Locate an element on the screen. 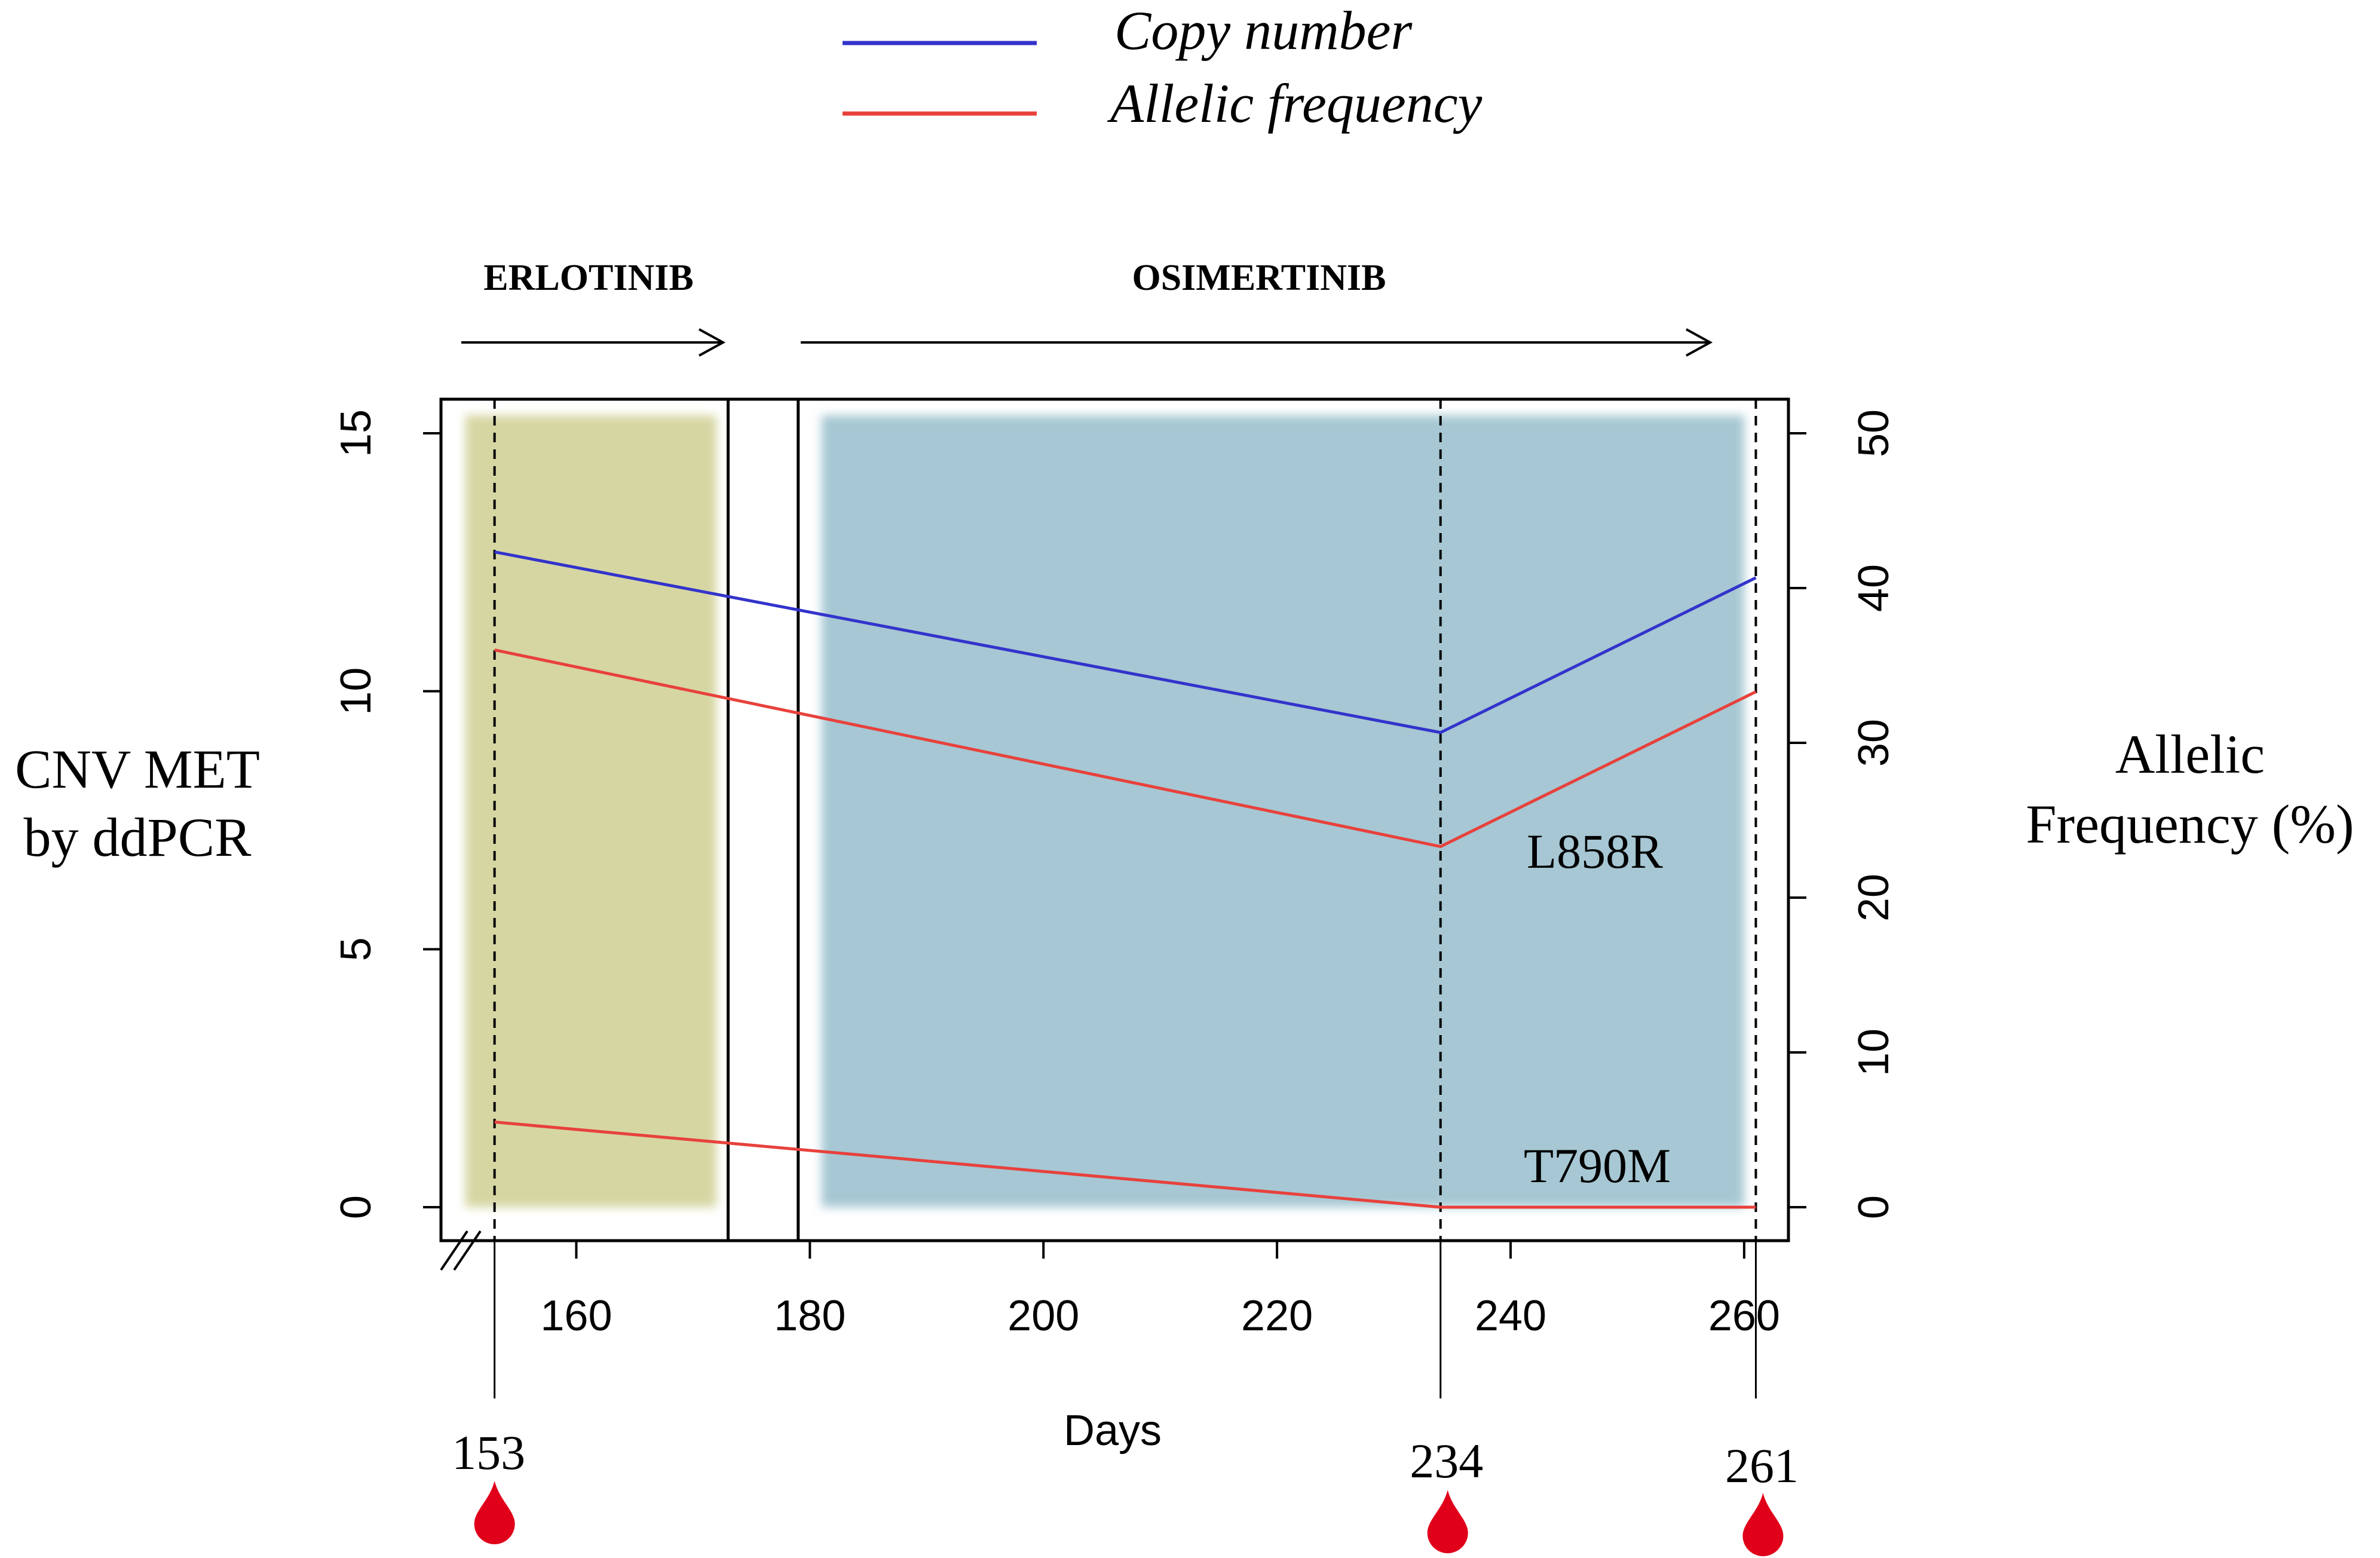  series-line-allelic-frequency-t790m is located at coordinates (1125, 1165).